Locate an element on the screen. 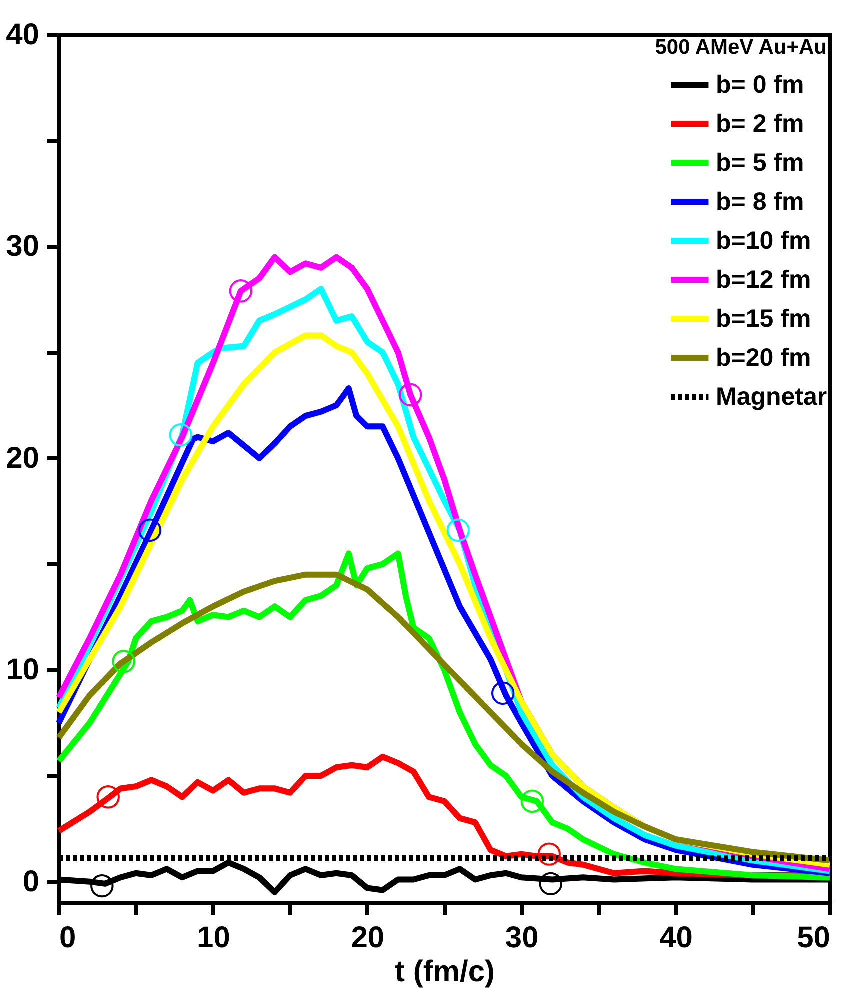 This screenshot has height=992, width=863. y-tick-label: 10 is located at coordinates (23, 670).